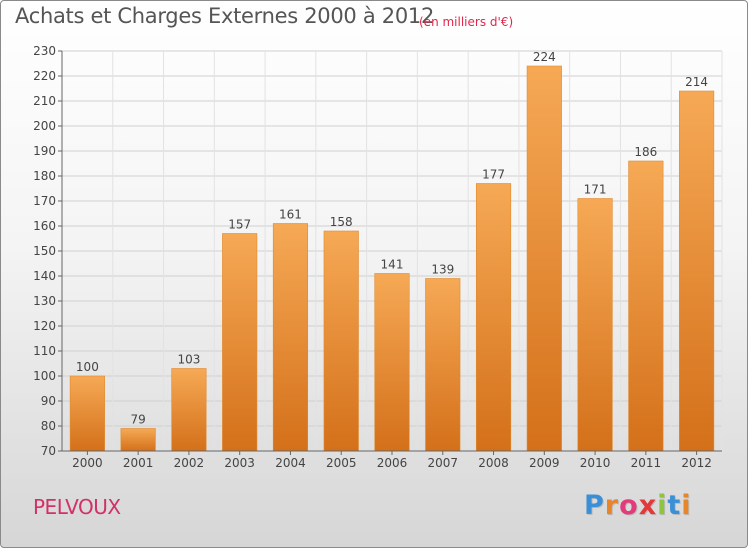 The height and width of the screenshot is (550, 750). What do you see at coordinates (138, 463) in the screenshot?
I see `x-tick-label: 2001` at bounding box center [138, 463].